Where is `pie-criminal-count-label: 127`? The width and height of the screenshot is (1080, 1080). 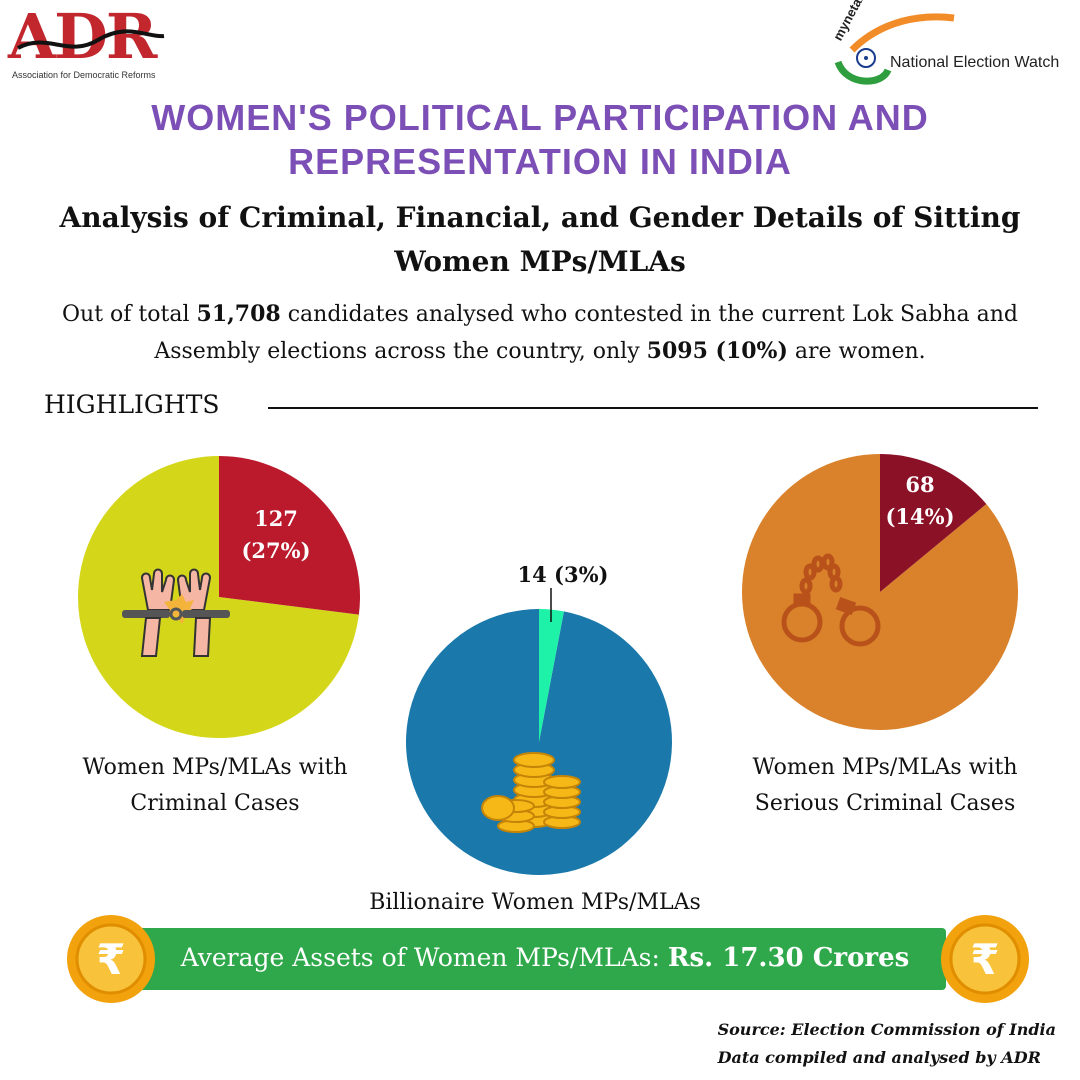 pie-criminal-count-label: 127 is located at coordinates (276, 518).